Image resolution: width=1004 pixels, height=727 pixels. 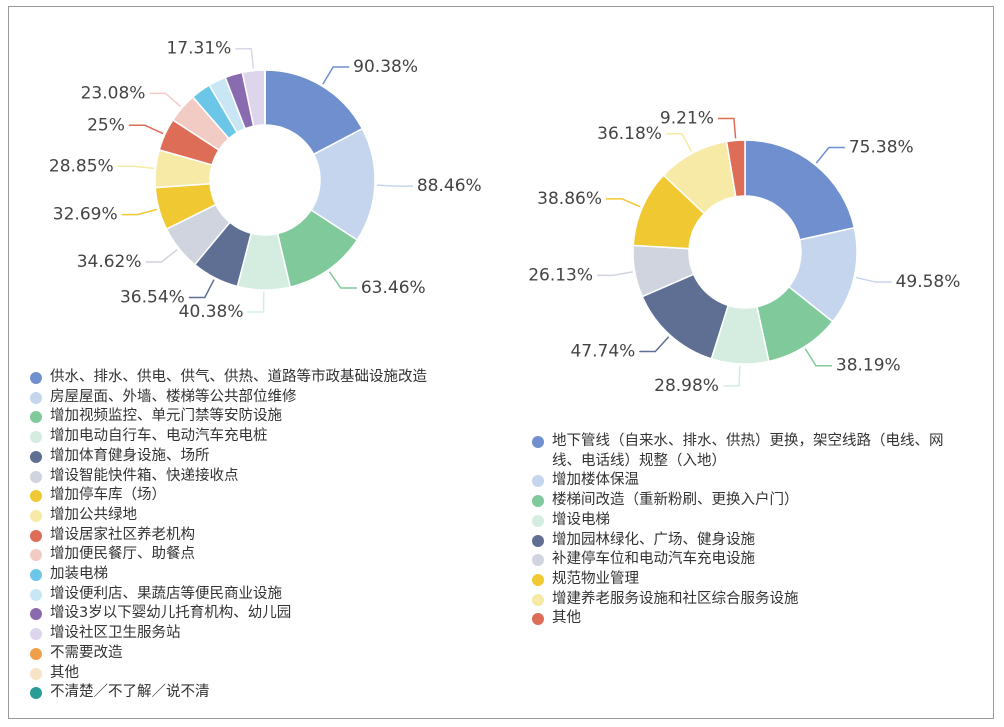 What do you see at coordinates (270, 654) in the screenshot?
I see `legend-item: 不需要改造` at bounding box center [270, 654].